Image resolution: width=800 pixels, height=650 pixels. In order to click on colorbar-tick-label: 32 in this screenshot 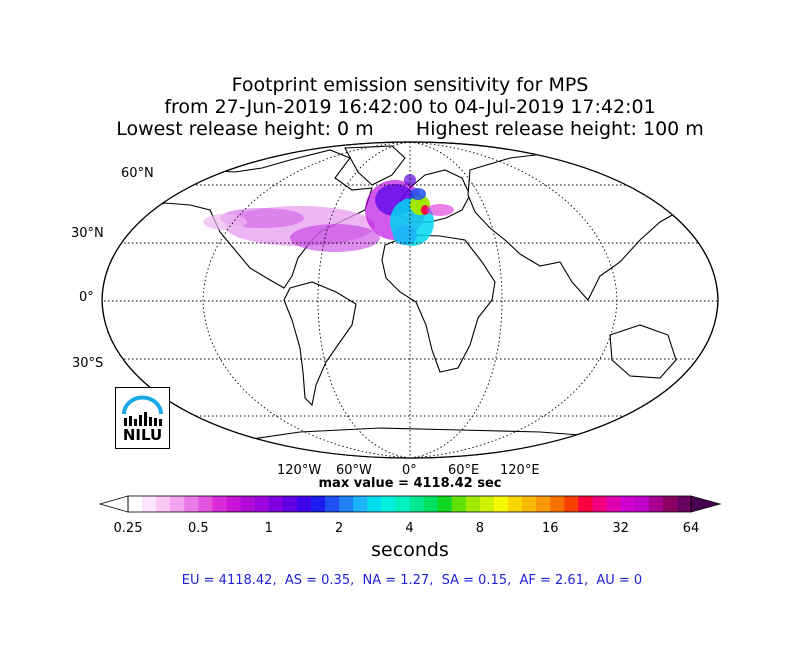, I will do `click(620, 528)`.